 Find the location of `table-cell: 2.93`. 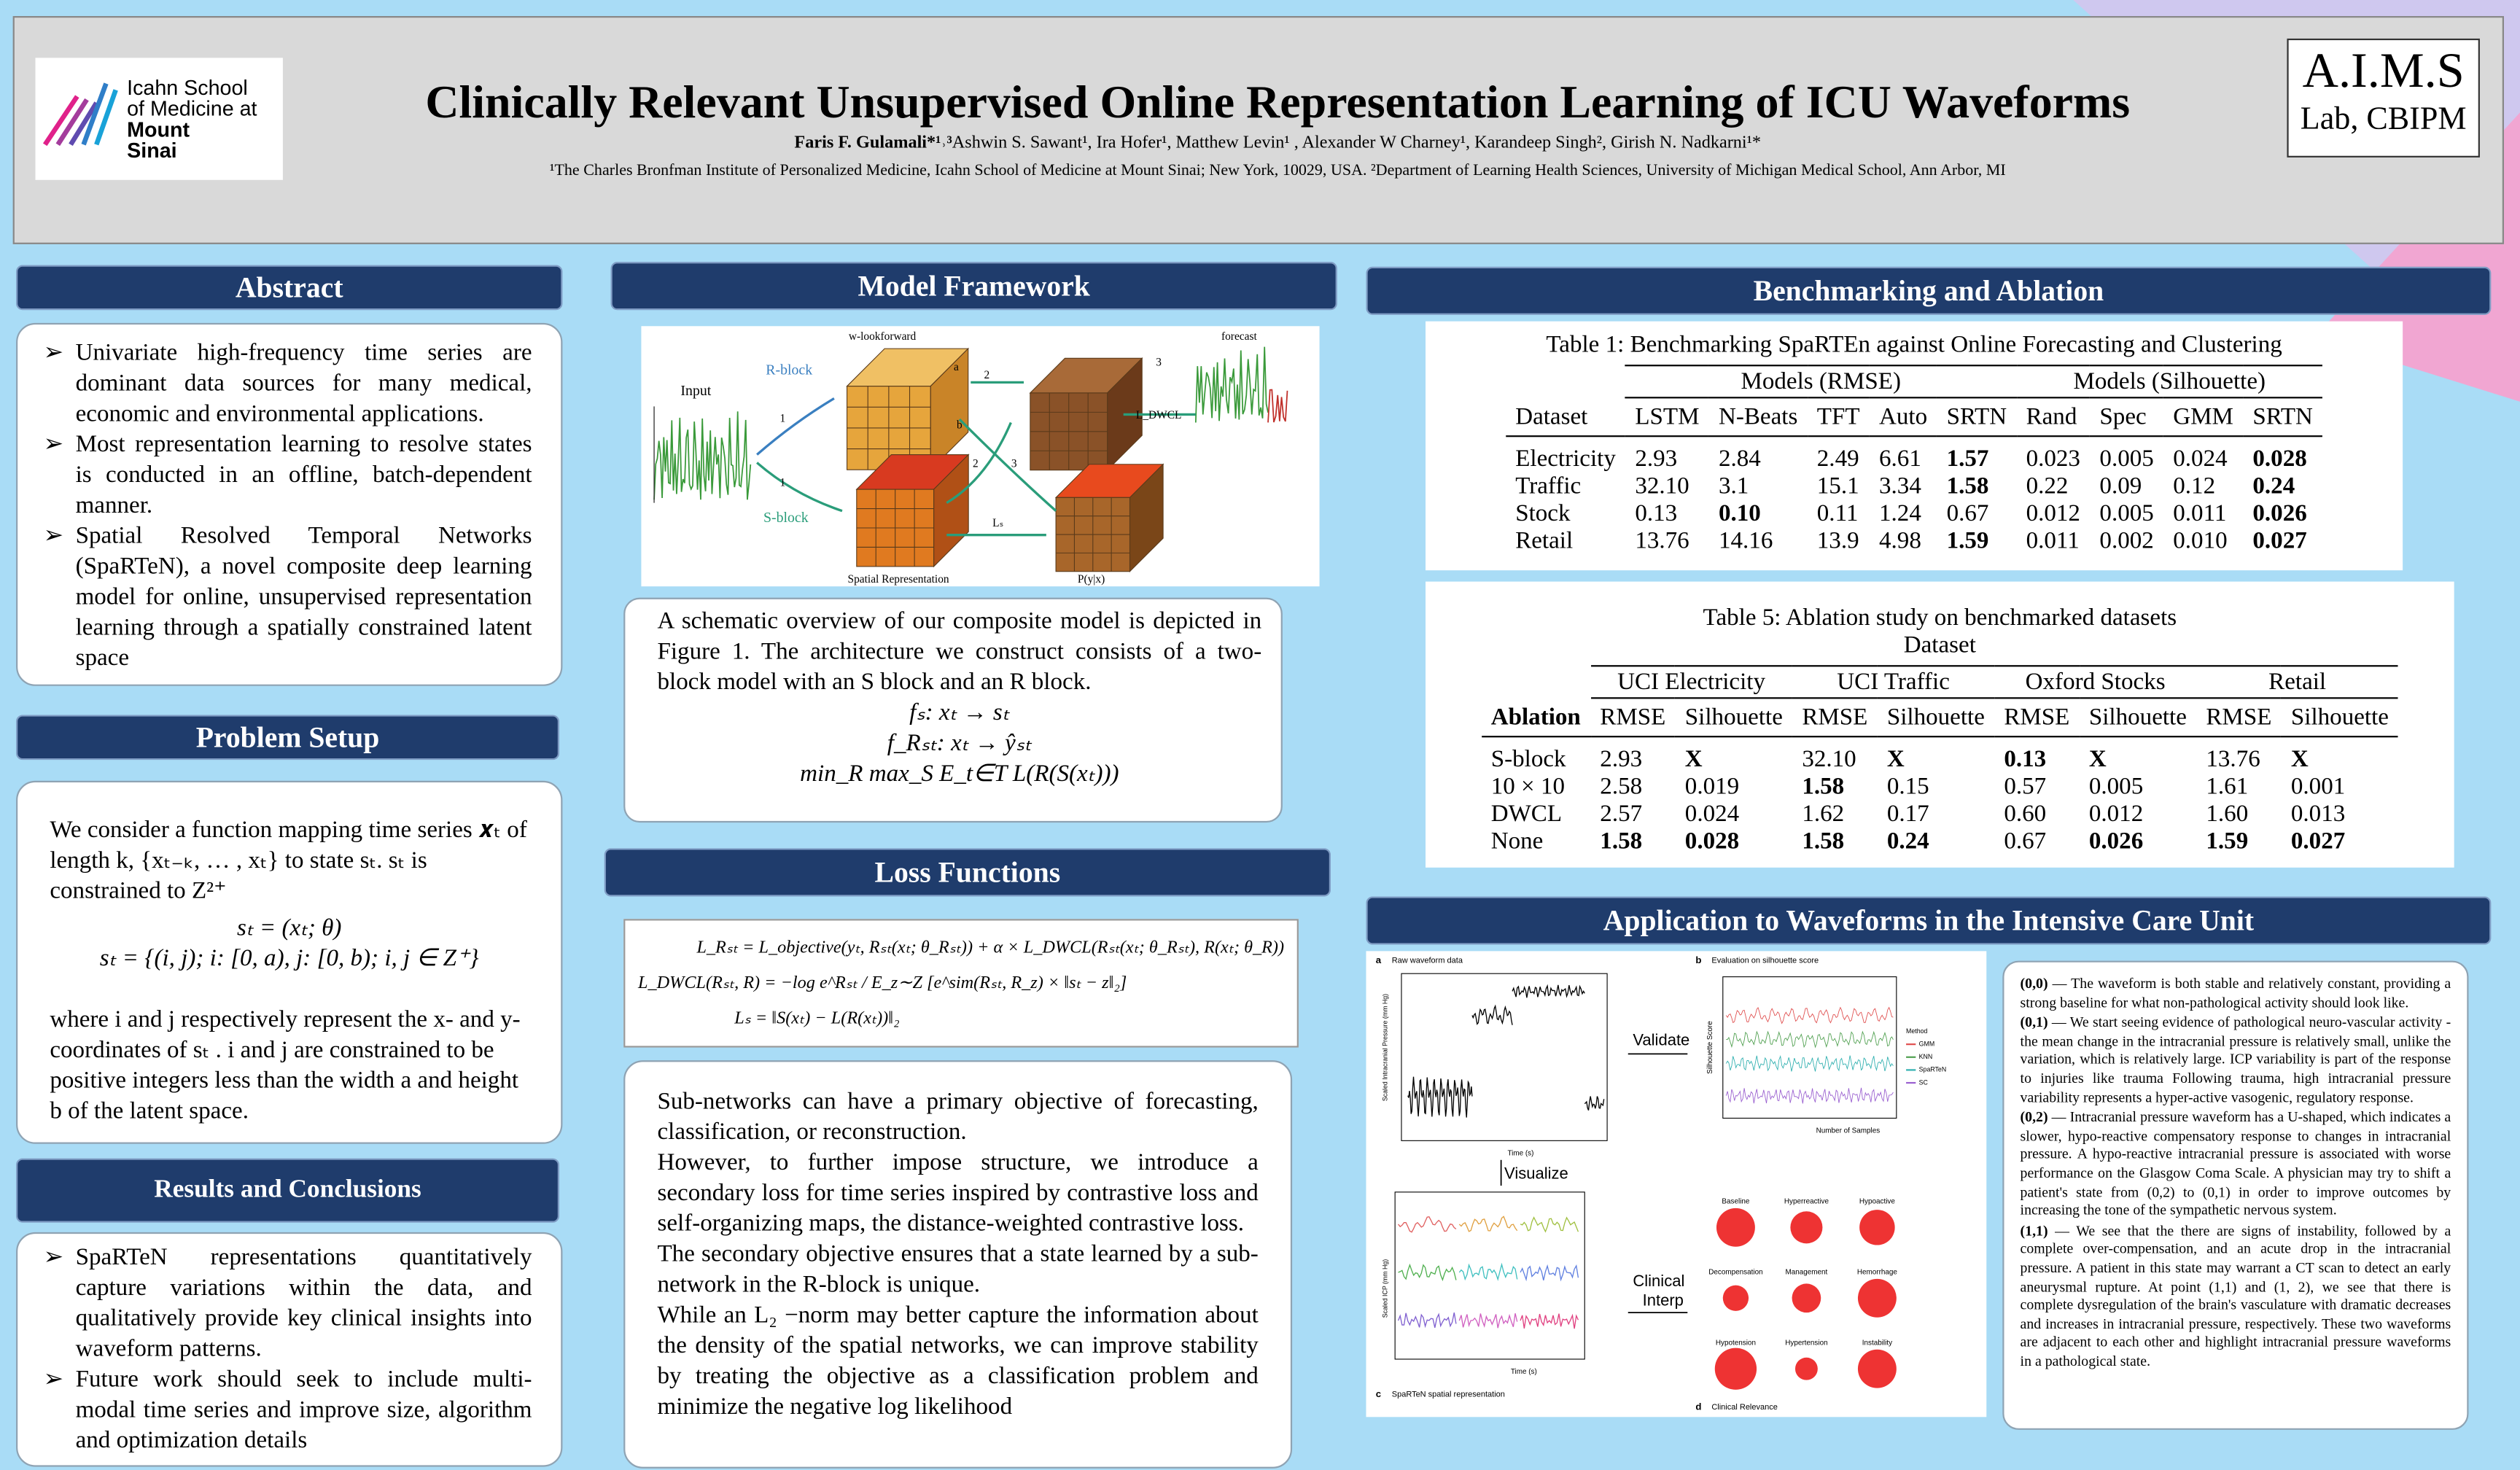

table-cell: 2.93 is located at coordinates (1621, 760).